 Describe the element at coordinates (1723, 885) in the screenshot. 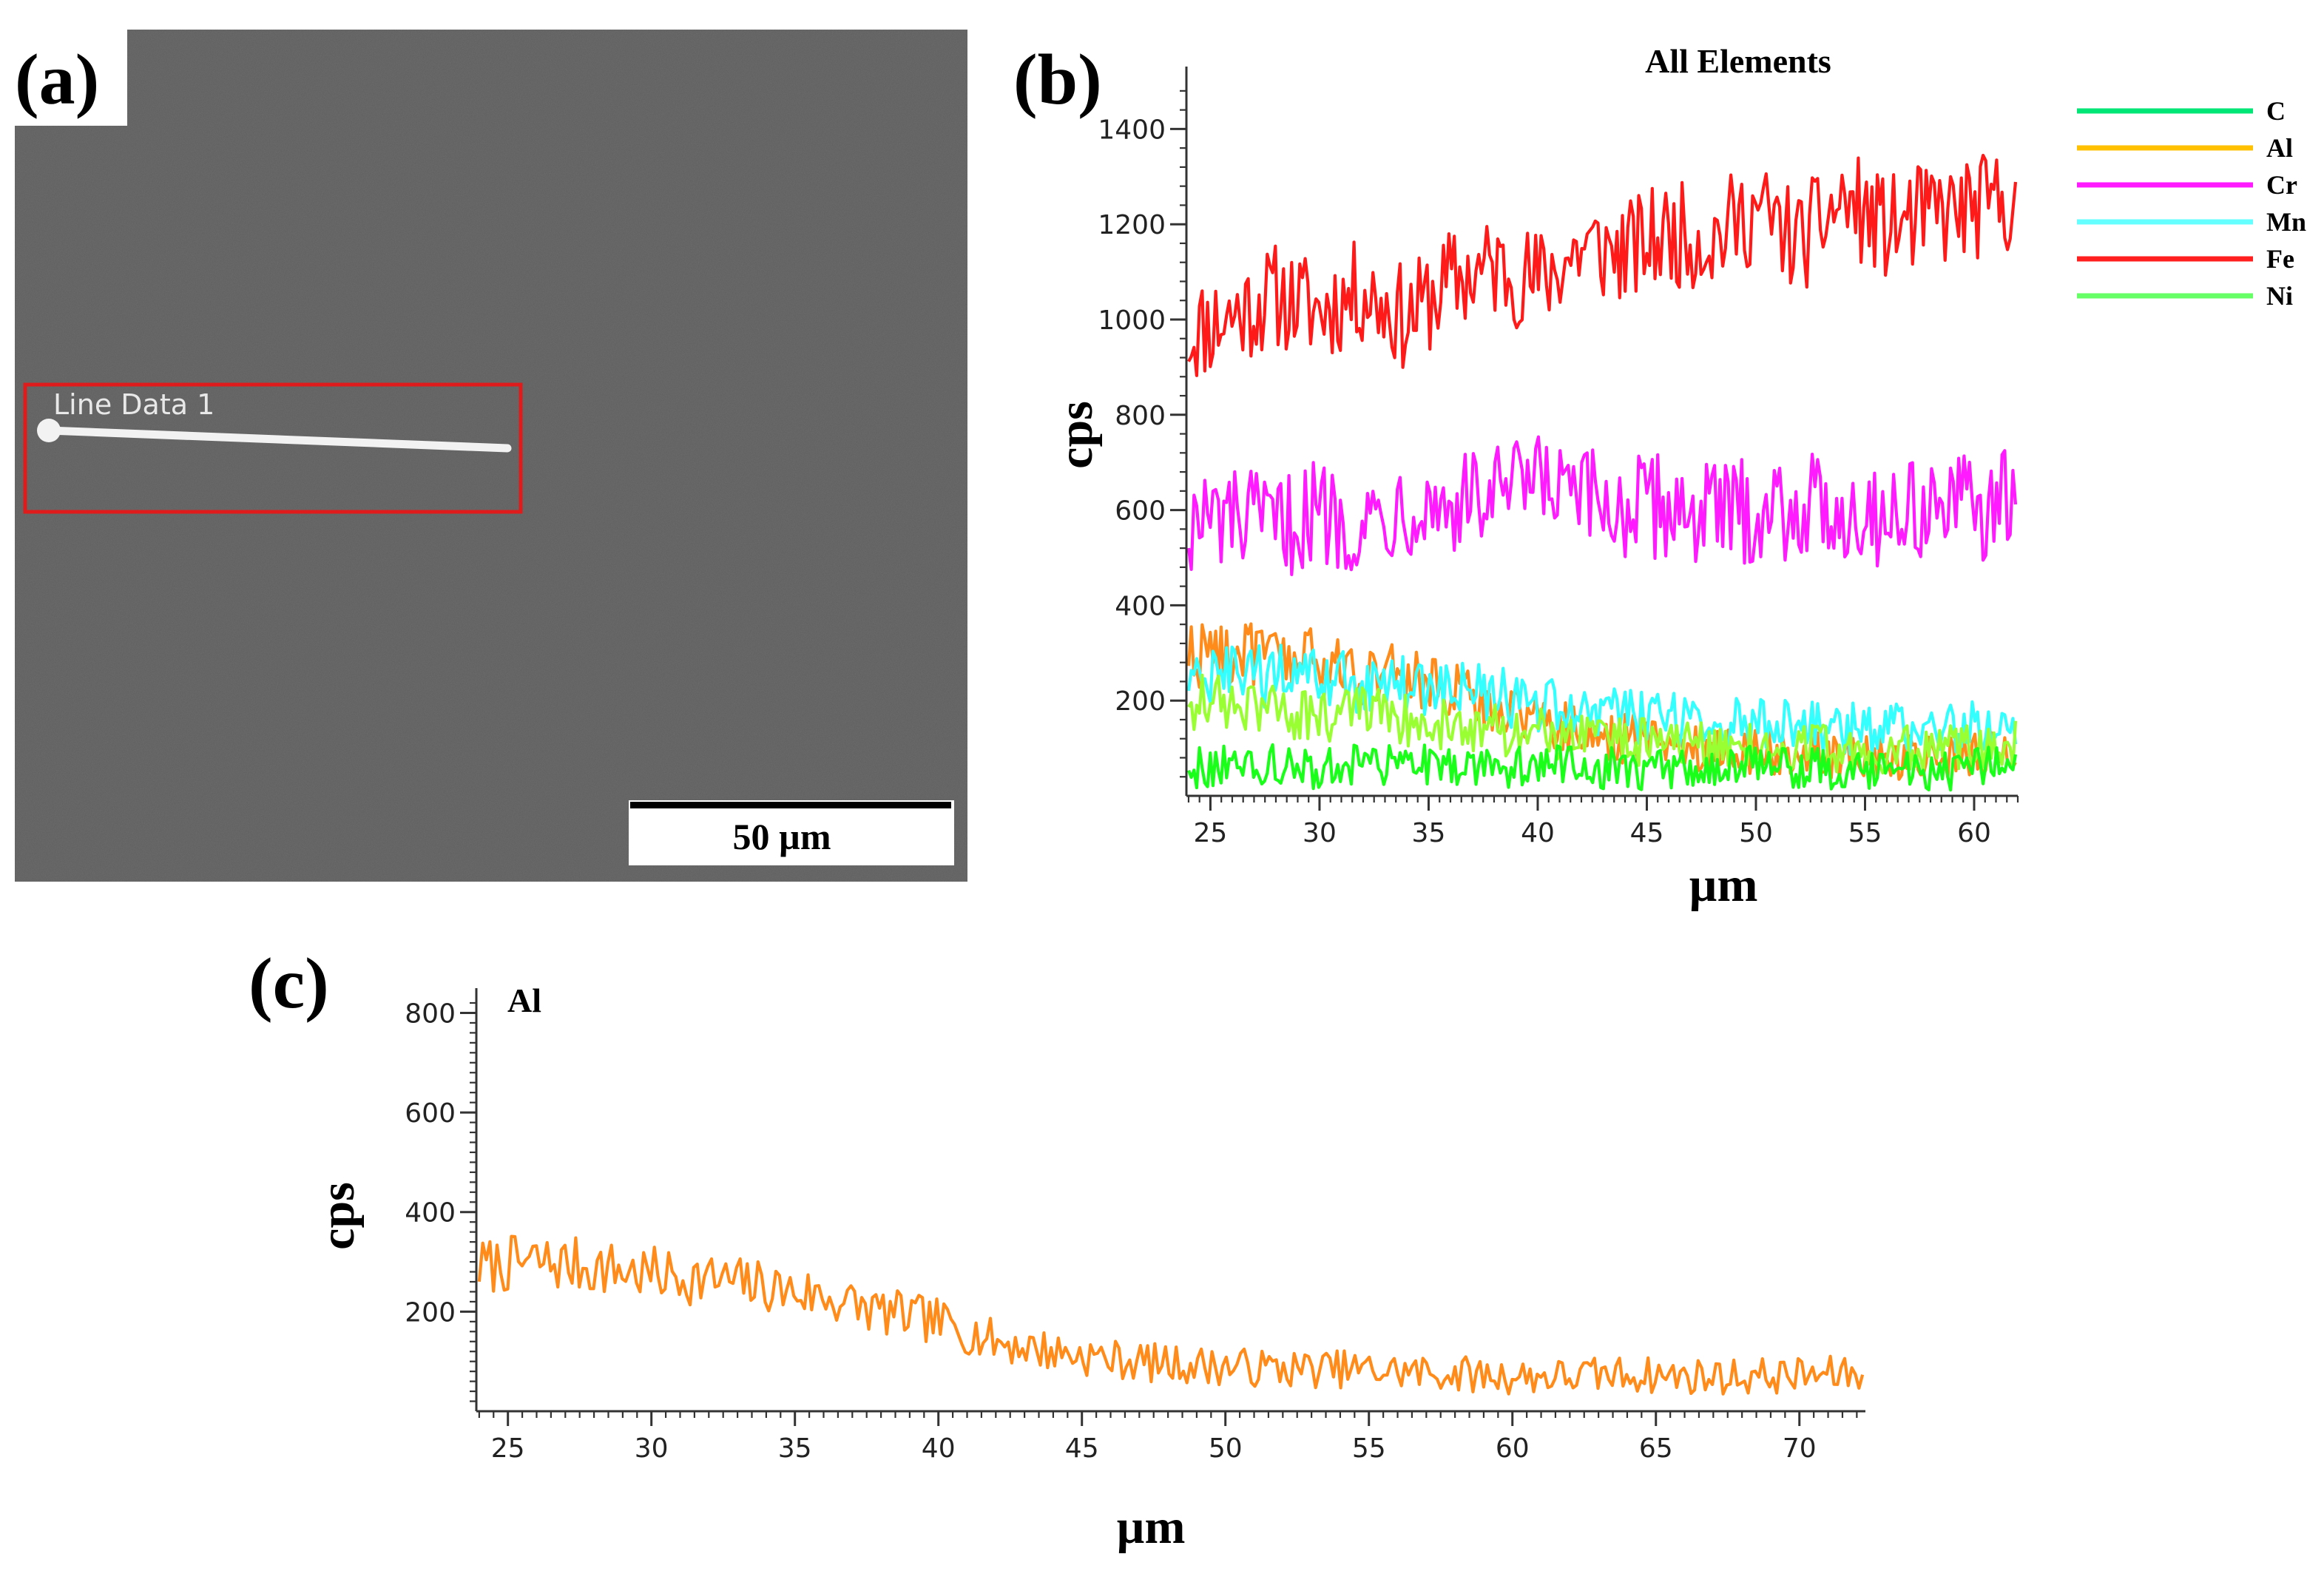

I see `chart-b-xlabel: µm` at that location.